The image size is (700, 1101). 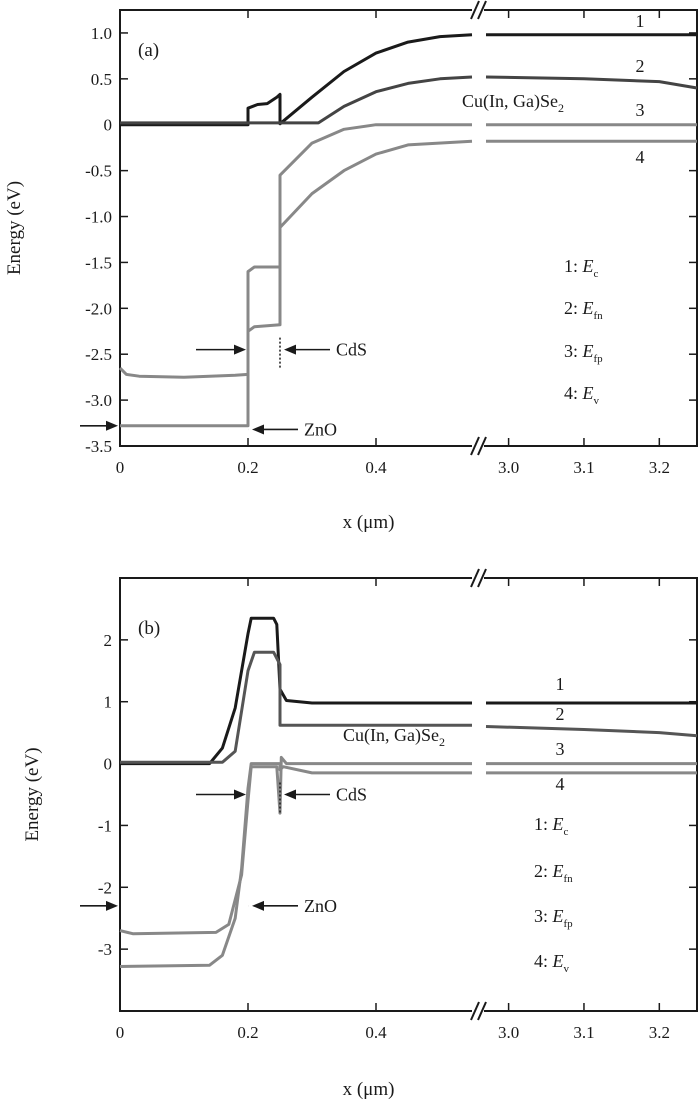 I want to click on region-label-subscript: 2, so click(x=561, y=108).